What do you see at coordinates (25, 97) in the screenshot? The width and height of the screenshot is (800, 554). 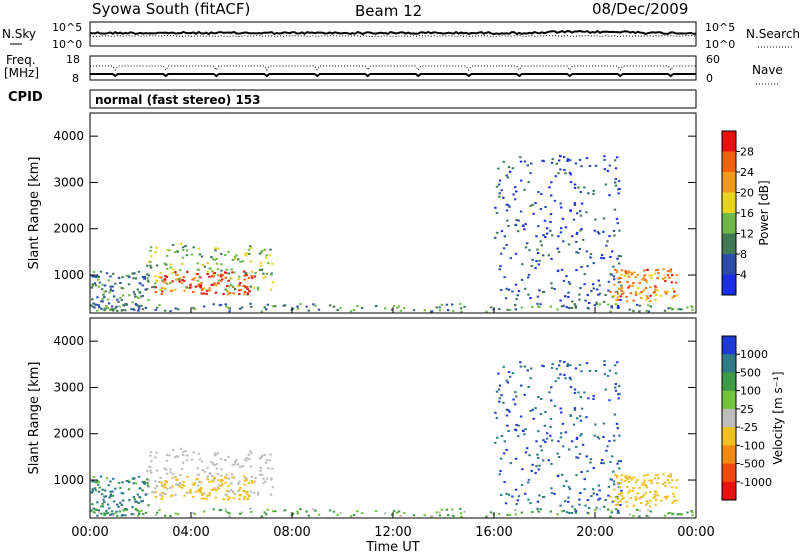 I see `cpid-label: CPID` at bounding box center [25, 97].